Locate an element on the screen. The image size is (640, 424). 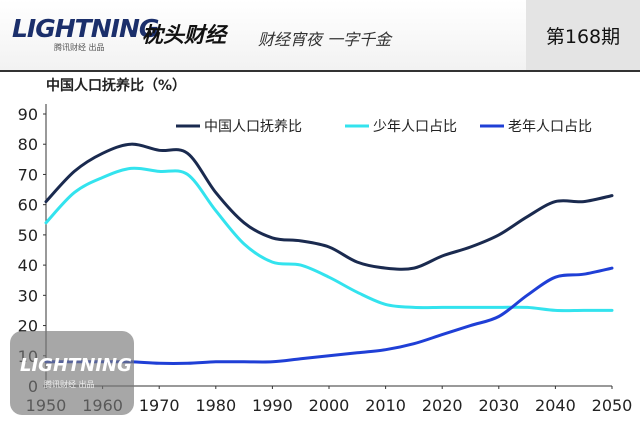
x-tick-label: 2040 is located at coordinates (555, 405).